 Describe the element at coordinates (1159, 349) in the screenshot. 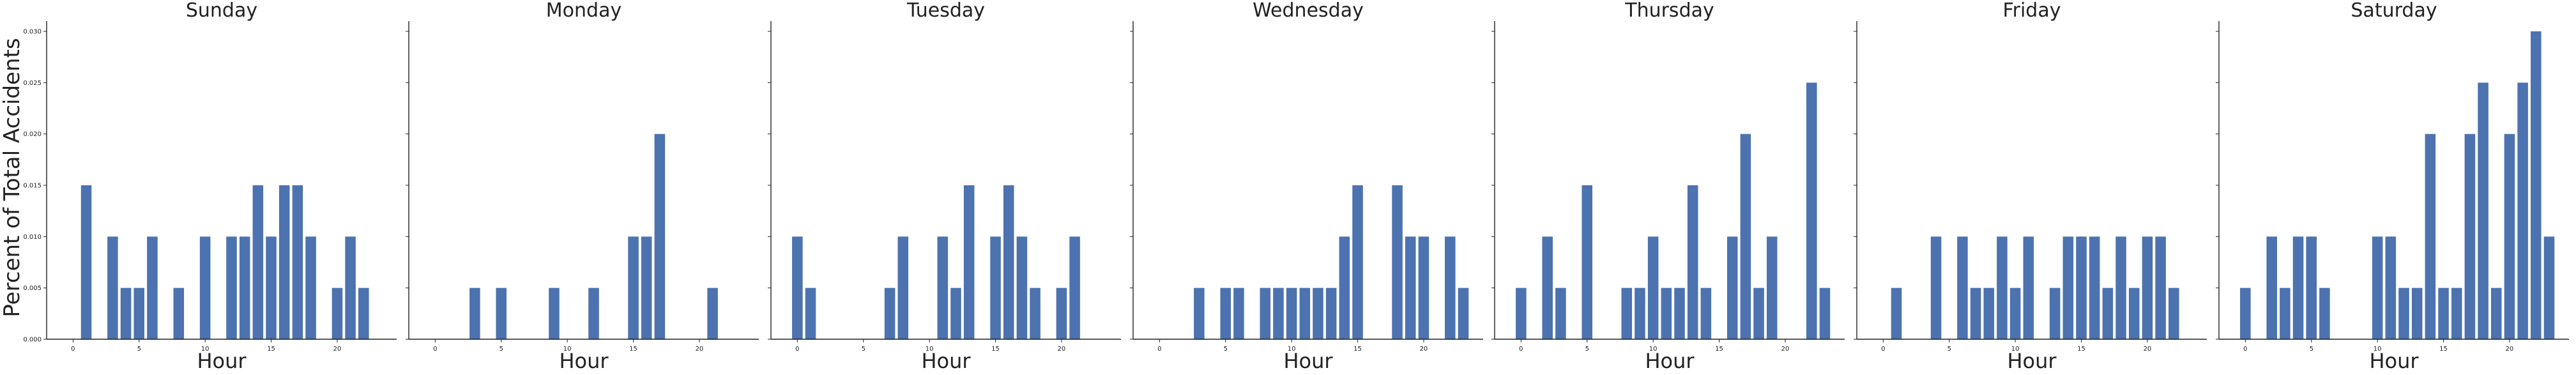

I see `x-tick-label-wednesday: 0` at that location.